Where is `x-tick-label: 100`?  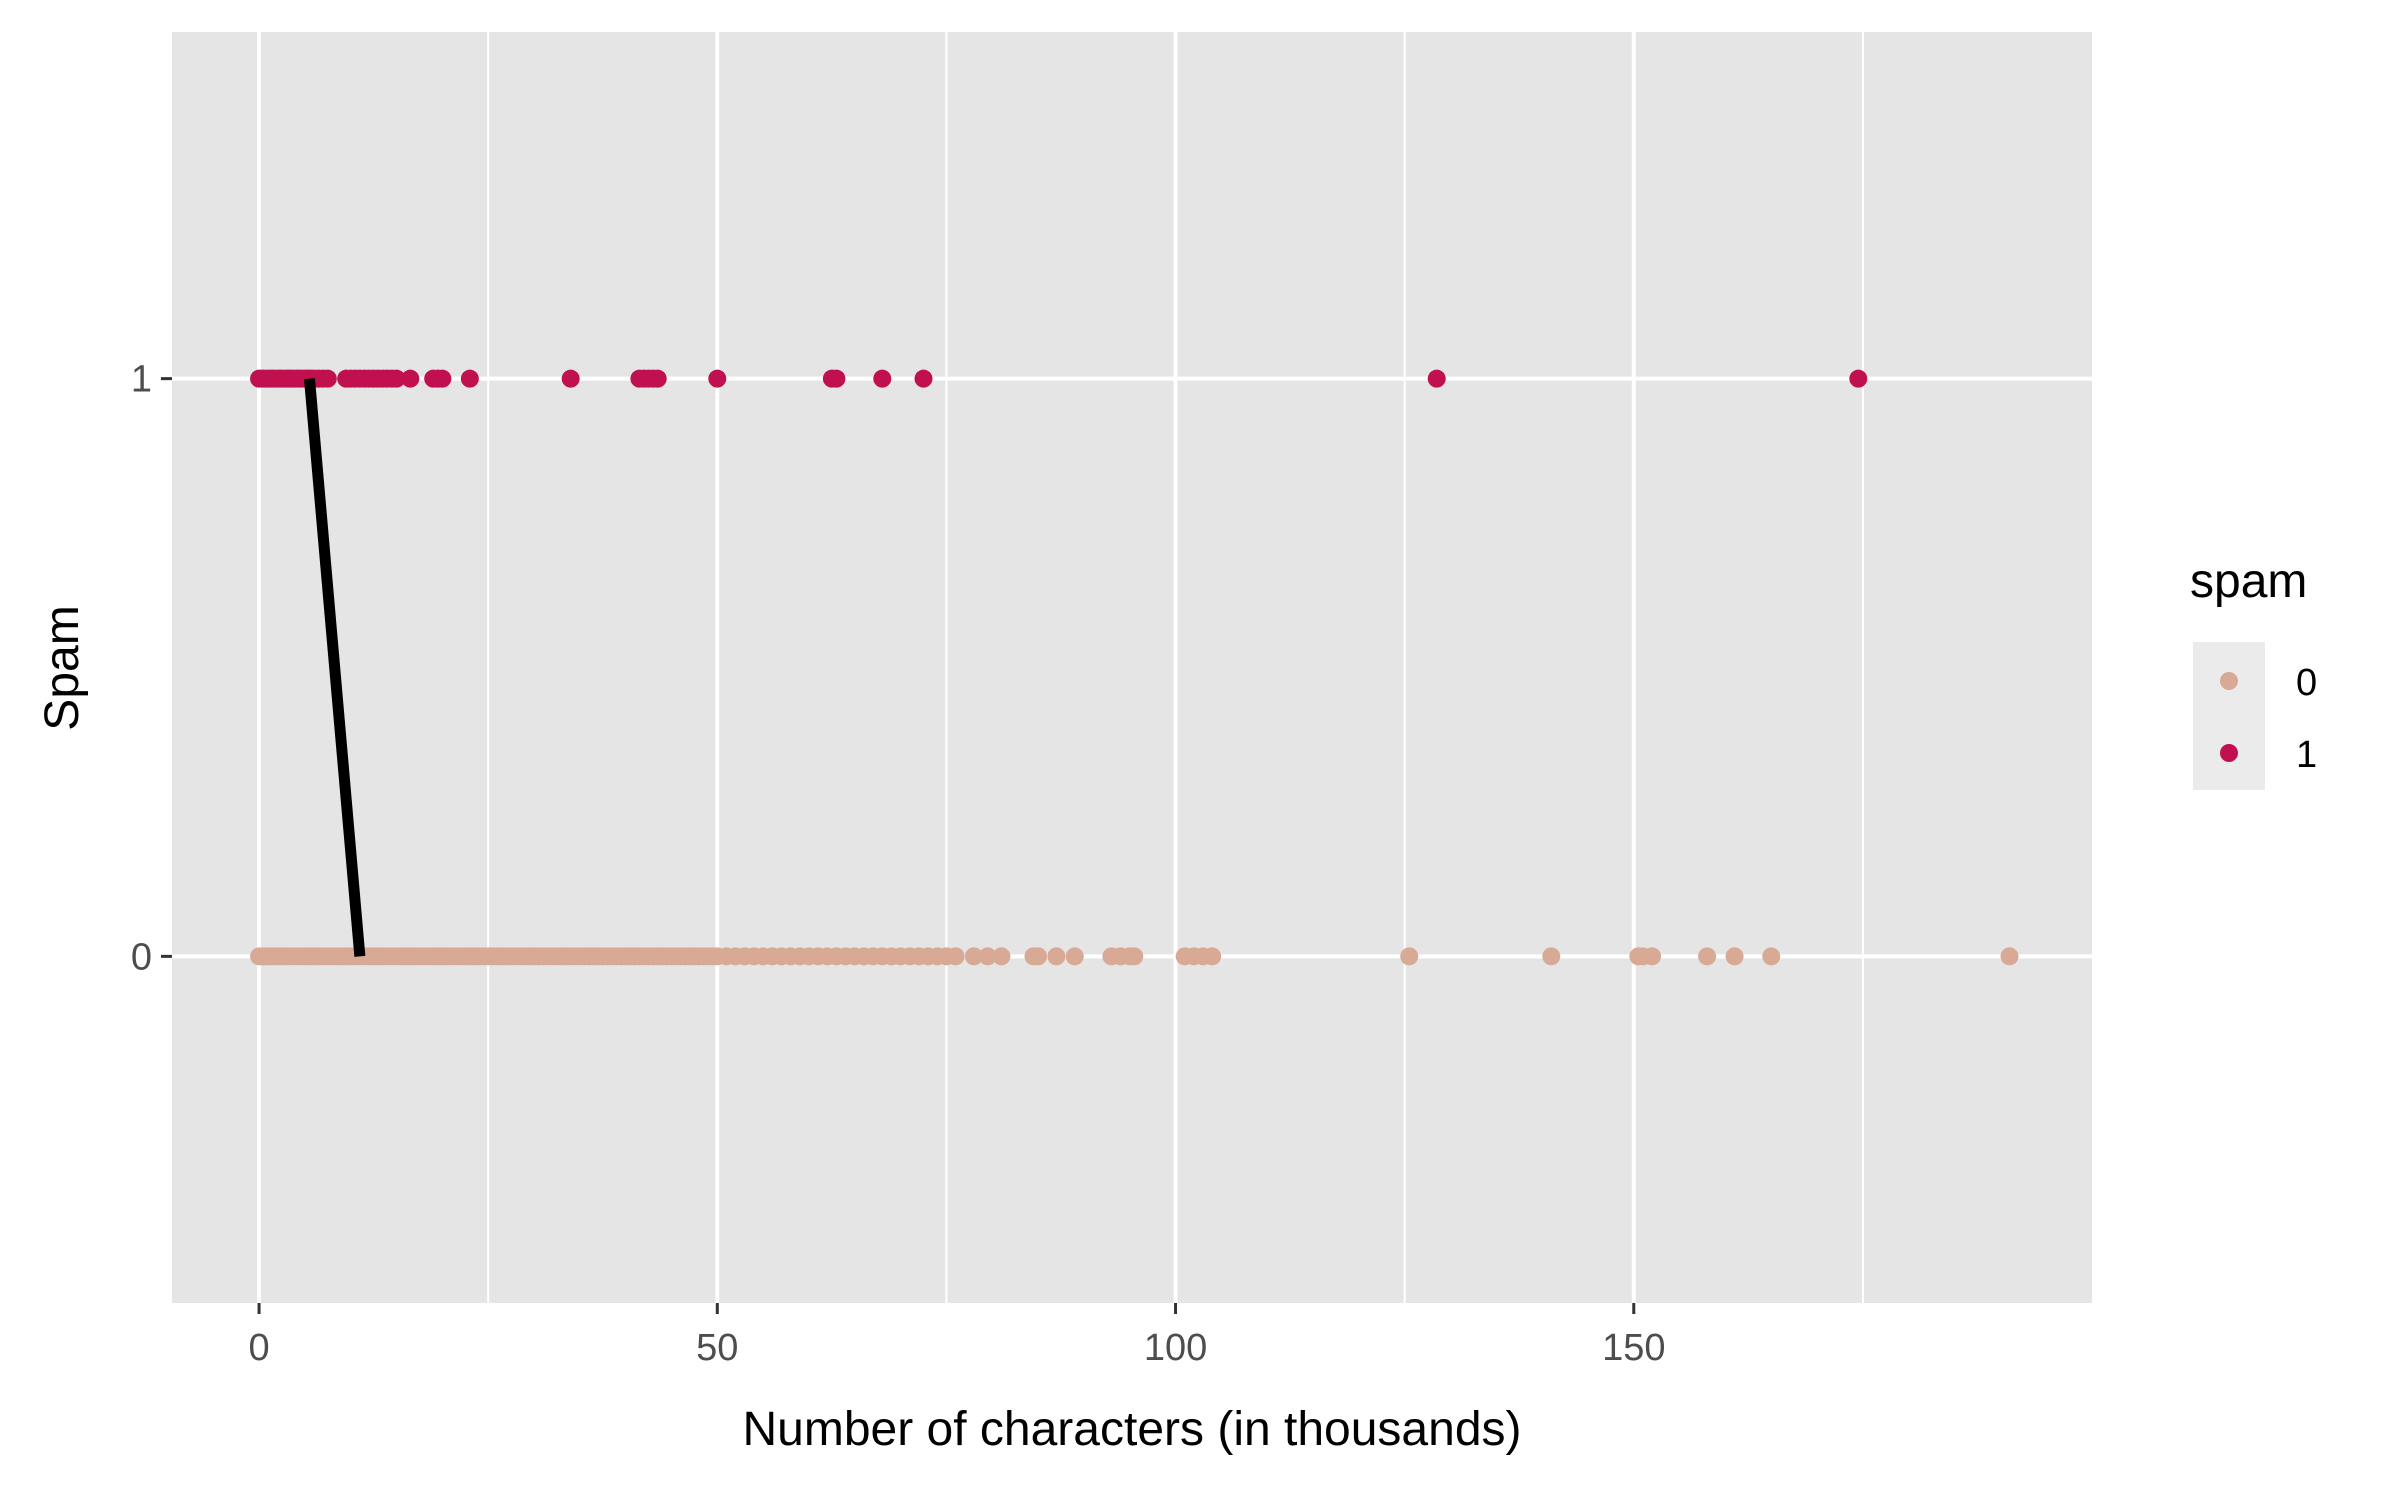
x-tick-label: 100 is located at coordinates (1175, 1348).